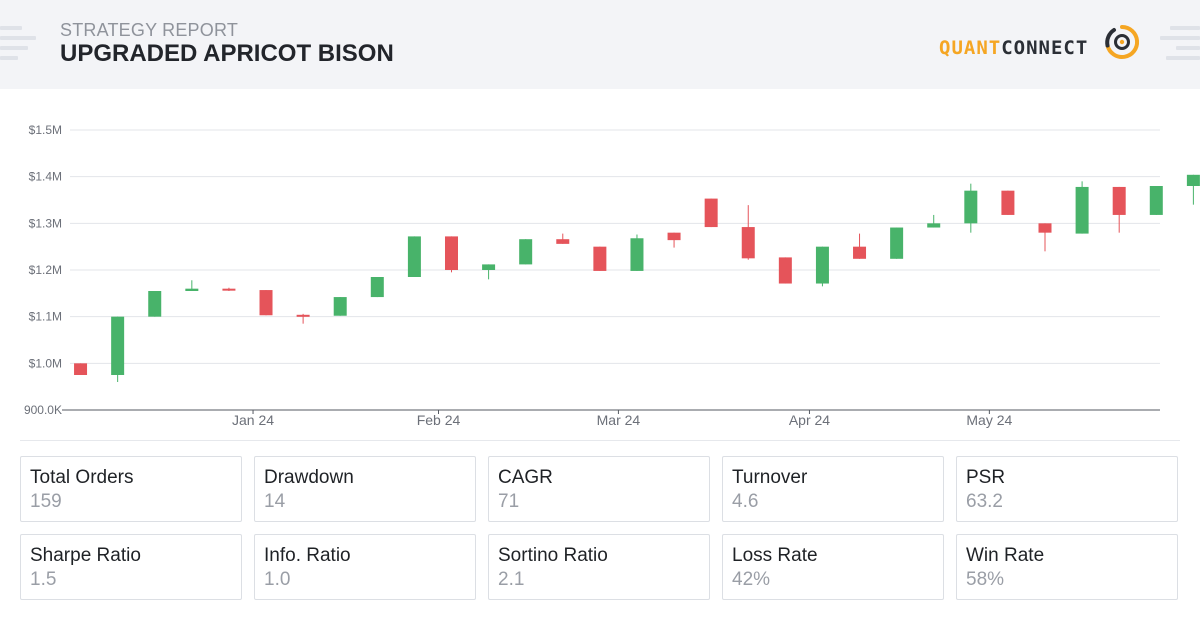  What do you see at coordinates (307, 555) in the screenshot?
I see `stat-label: Info. Ratio` at bounding box center [307, 555].